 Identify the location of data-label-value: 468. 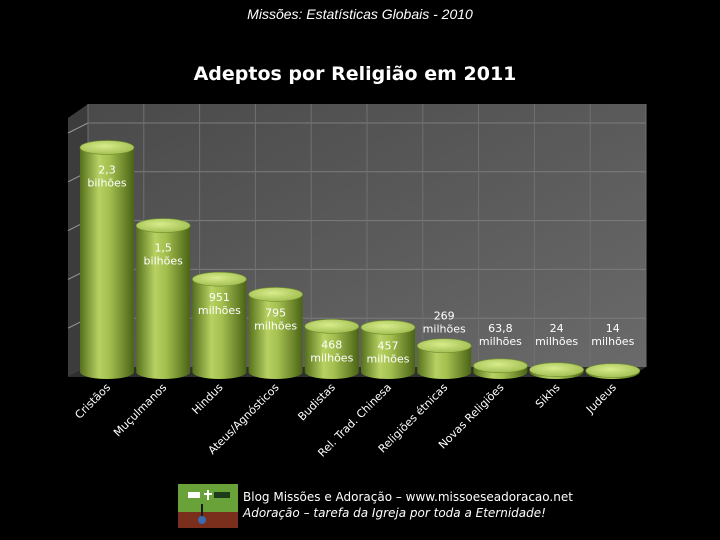
(331, 344).